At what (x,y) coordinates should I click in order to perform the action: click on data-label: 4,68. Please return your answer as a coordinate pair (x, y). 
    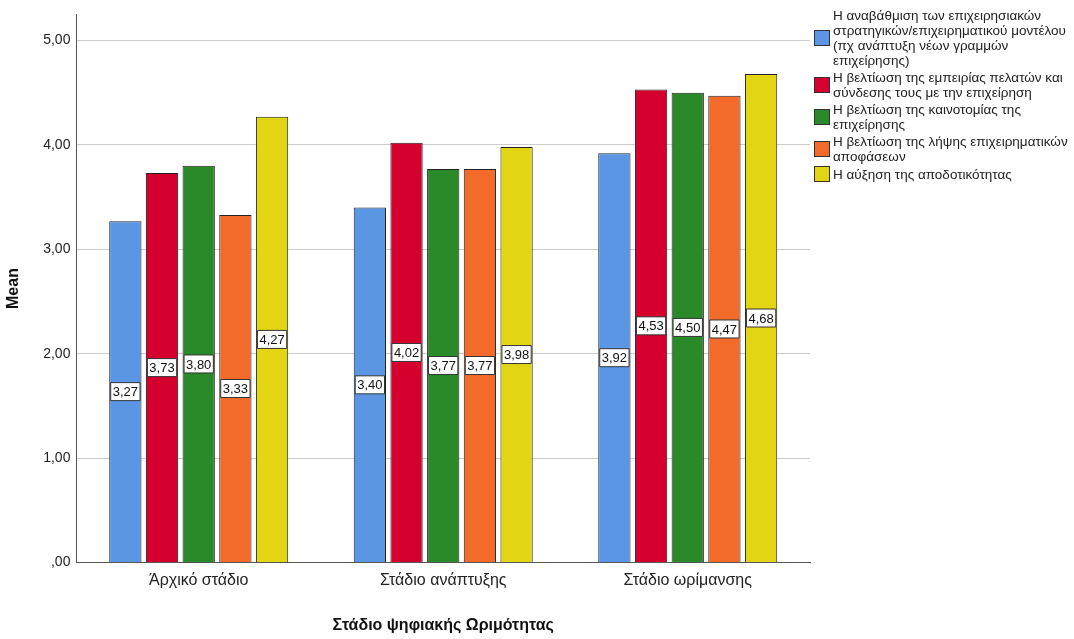
    Looking at the image, I should click on (761, 318).